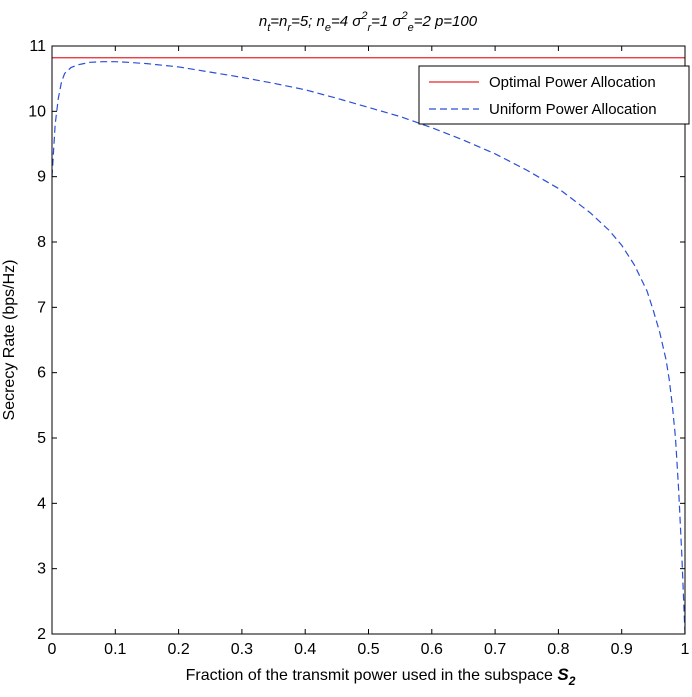 This screenshot has width=692, height=697. I want to click on y-tick-label: 7, so click(41, 307).